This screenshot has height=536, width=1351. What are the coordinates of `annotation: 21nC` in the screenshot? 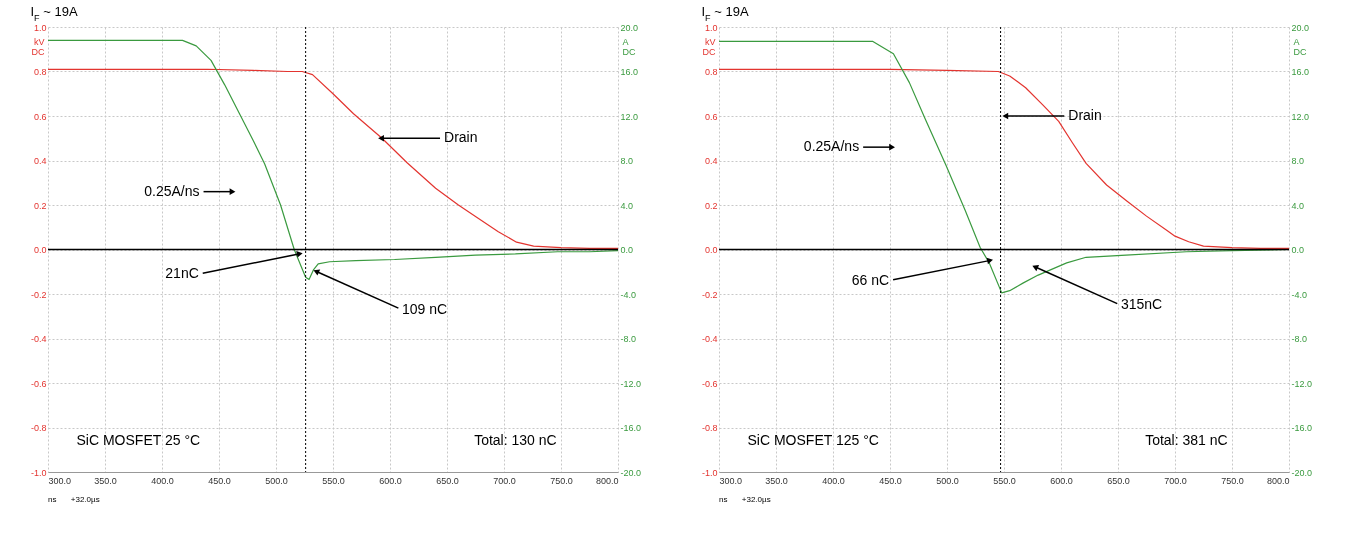 It's located at (182, 272).